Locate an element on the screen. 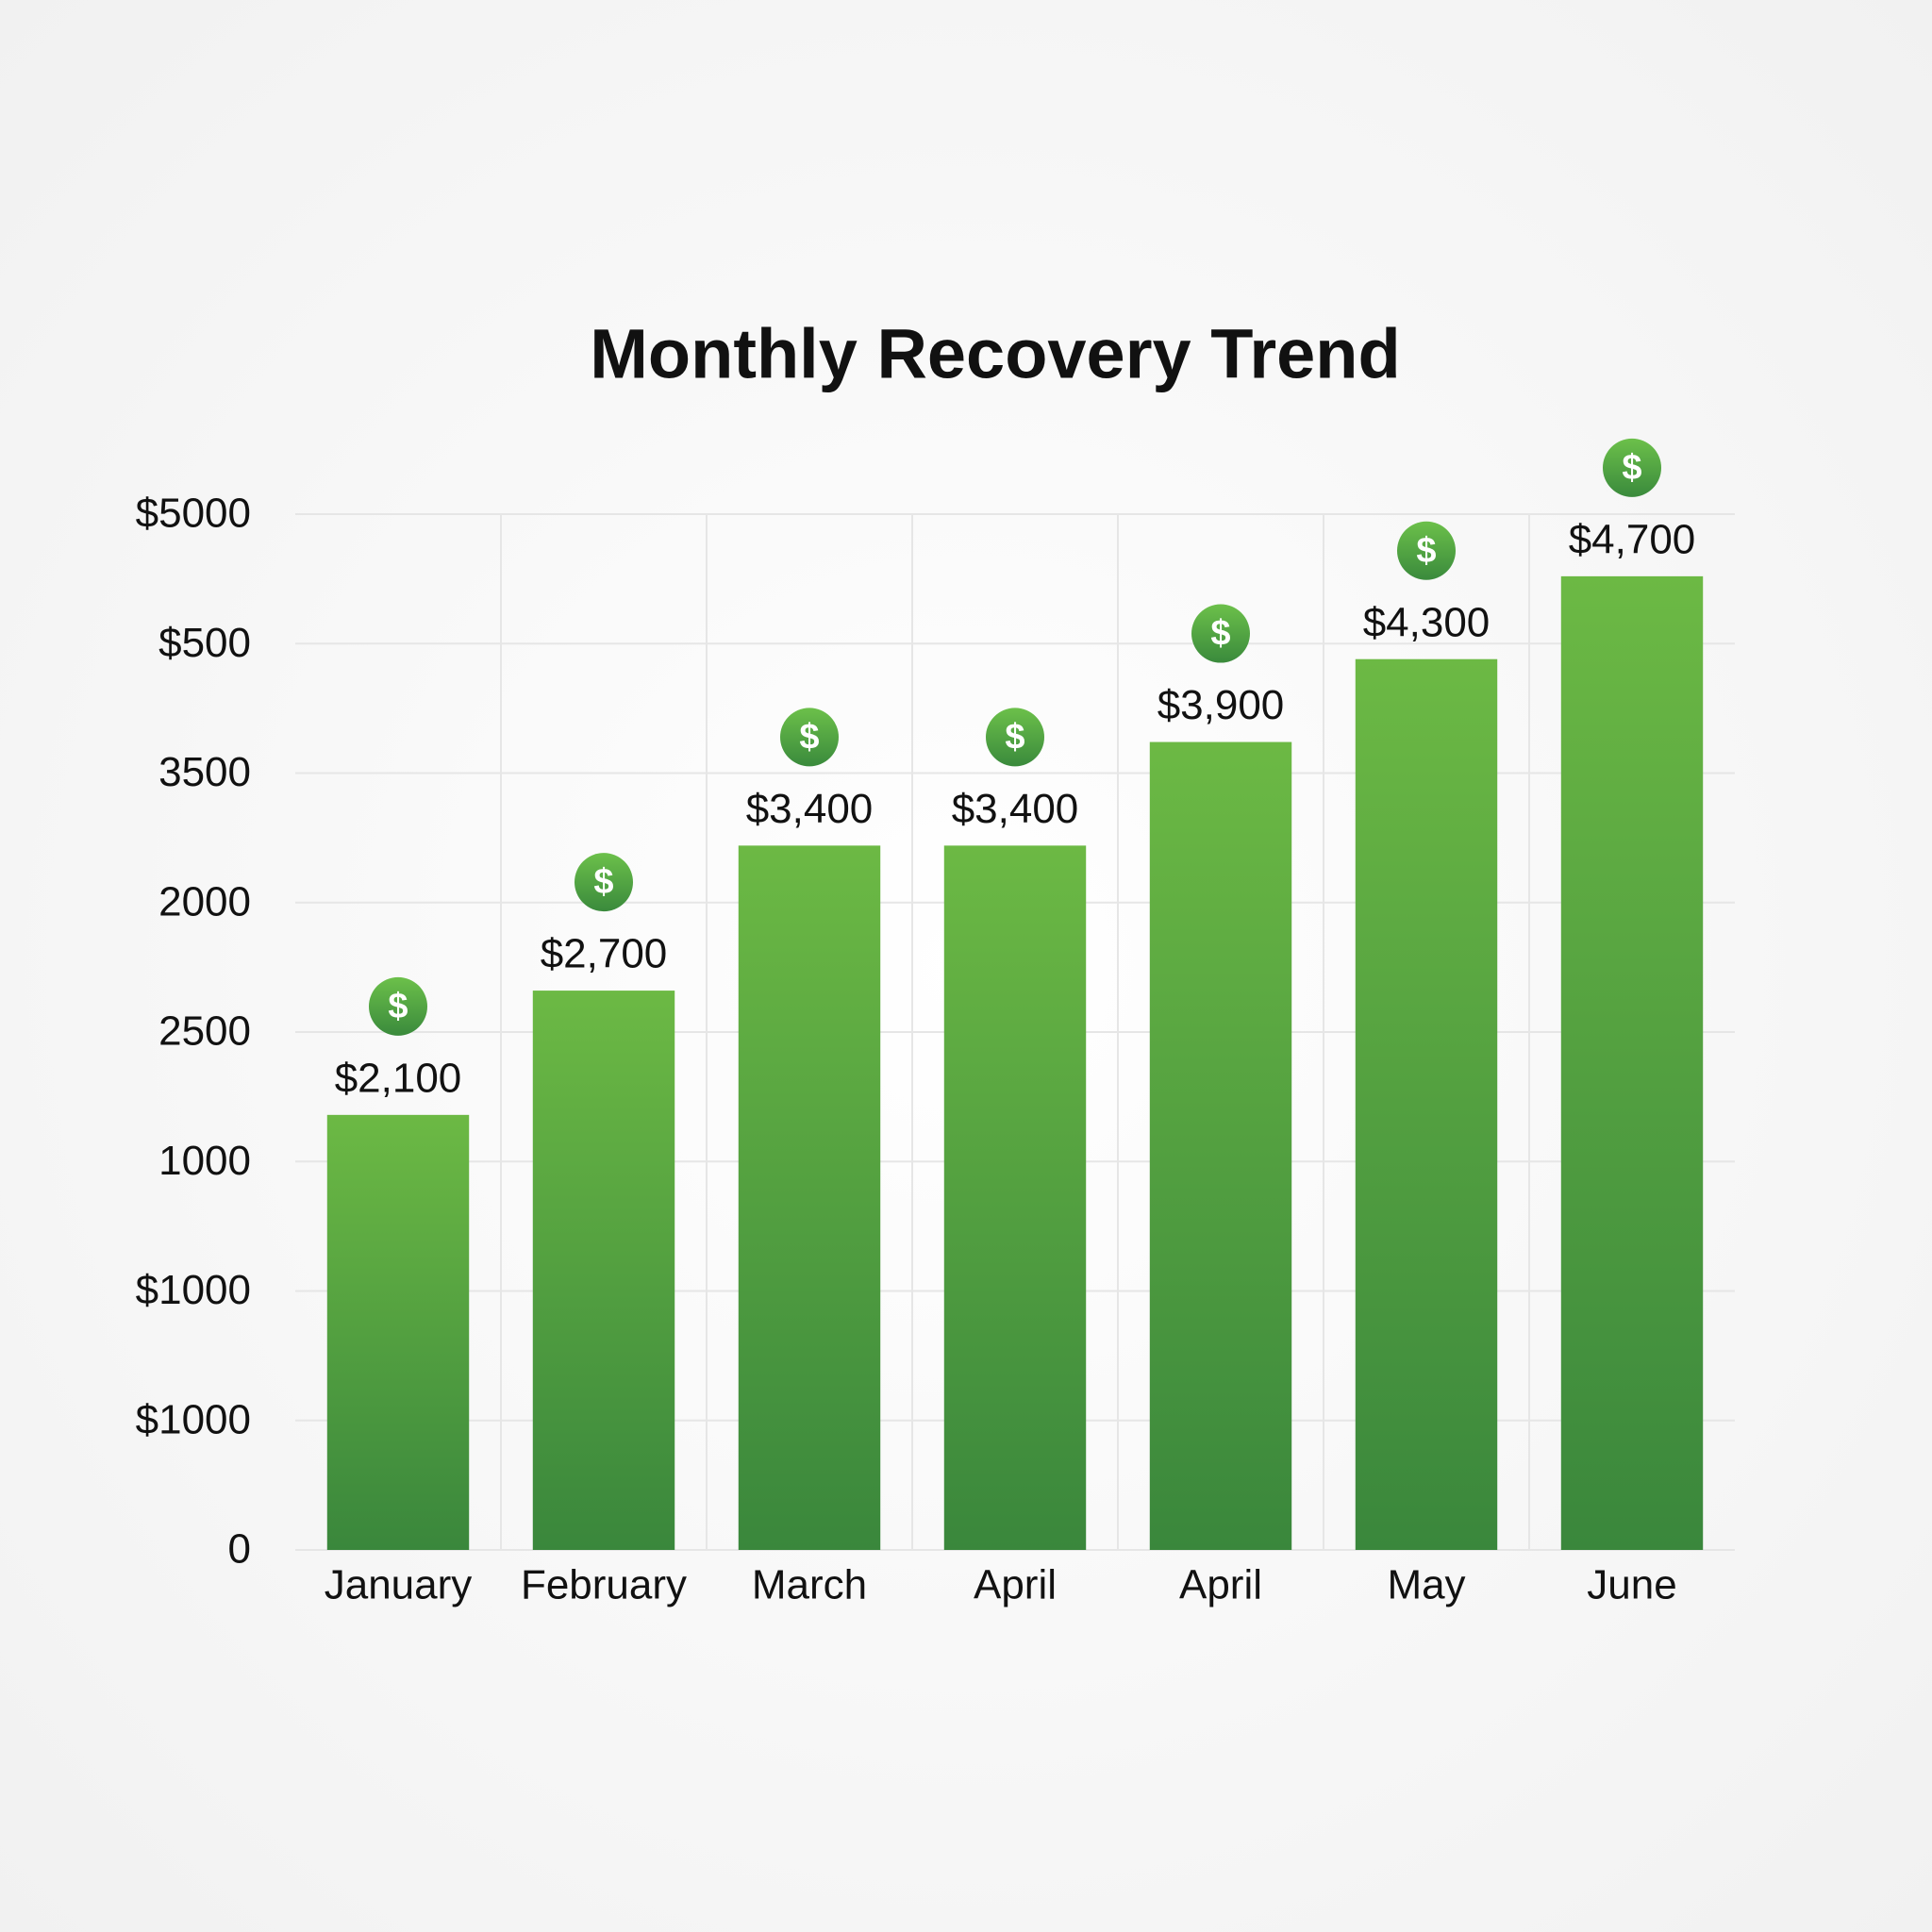 This screenshot has height=1932, width=1932. value-label: $4,300 is located at coordinates (1427, 622).